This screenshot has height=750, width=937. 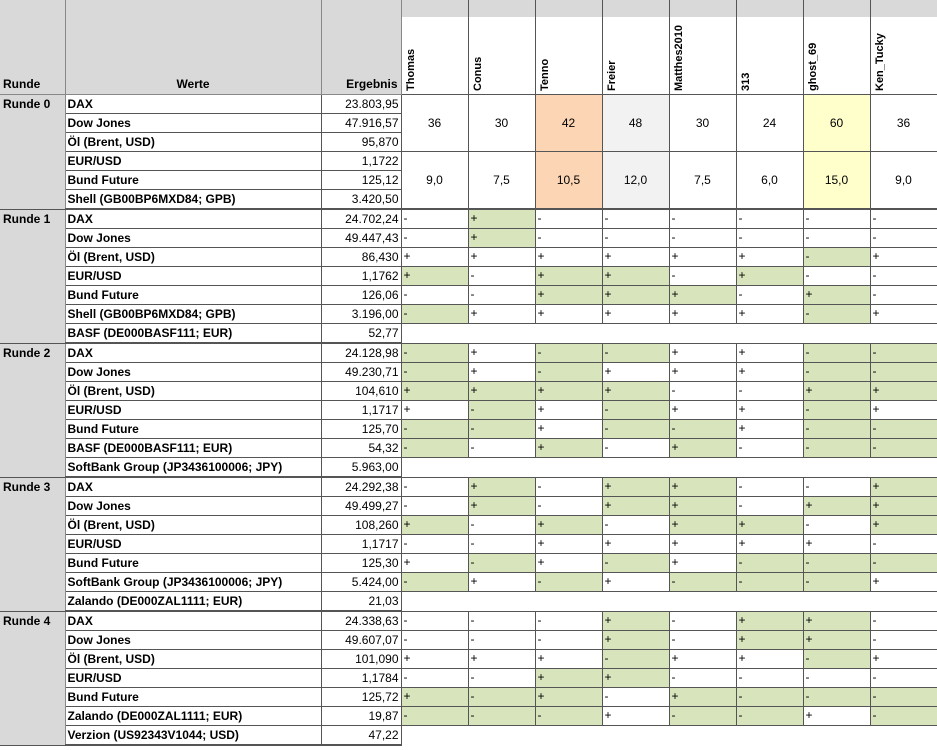 What do you see at coordinates (568, 123) in the screenshot?
I see `player-points: 42` at bounding box center [568, 123].